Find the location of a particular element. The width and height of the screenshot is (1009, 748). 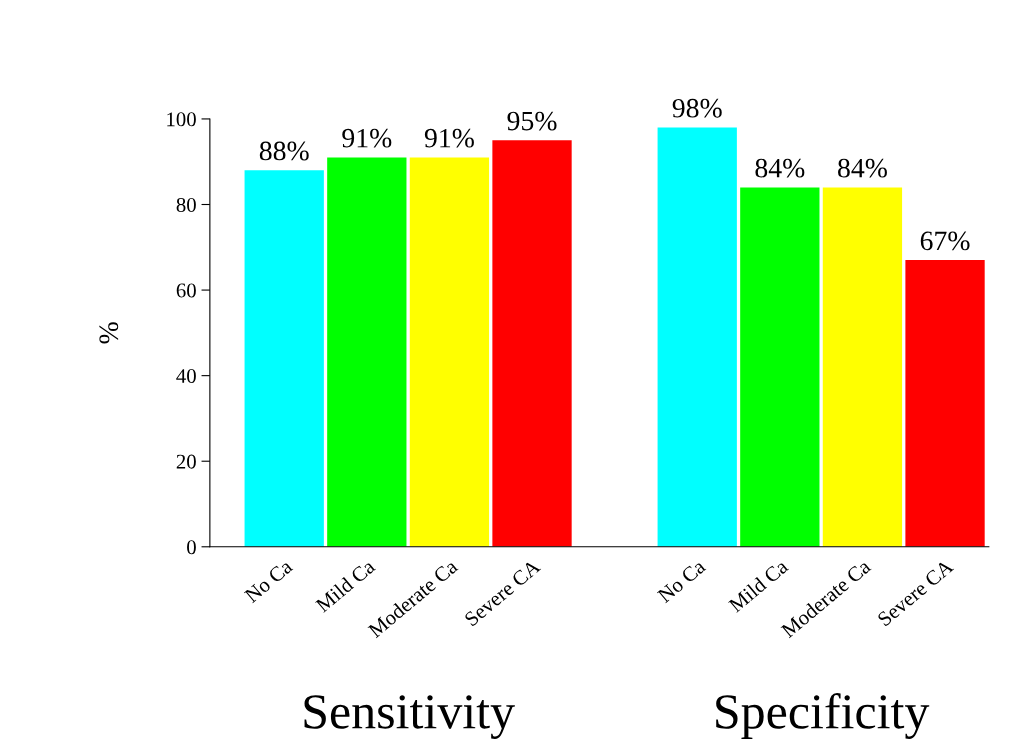

y-tick-label: 0 is located at coordinates (191, 547).